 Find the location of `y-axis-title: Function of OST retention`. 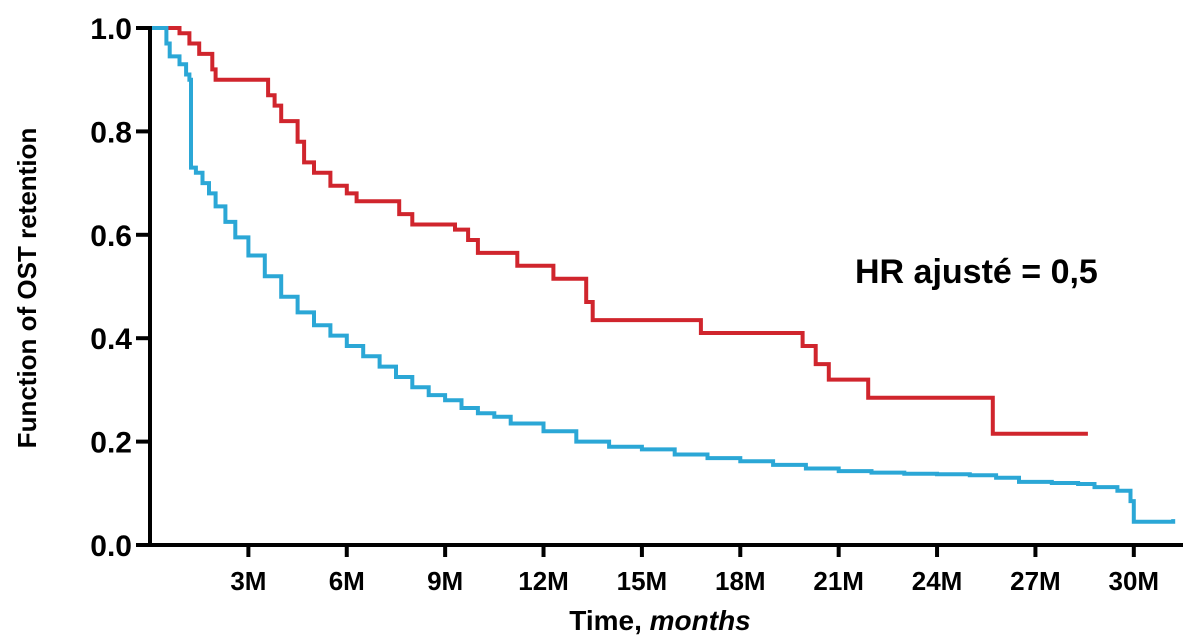

y-axis-title: Function of OST retention is located at coordinates (27, 288).